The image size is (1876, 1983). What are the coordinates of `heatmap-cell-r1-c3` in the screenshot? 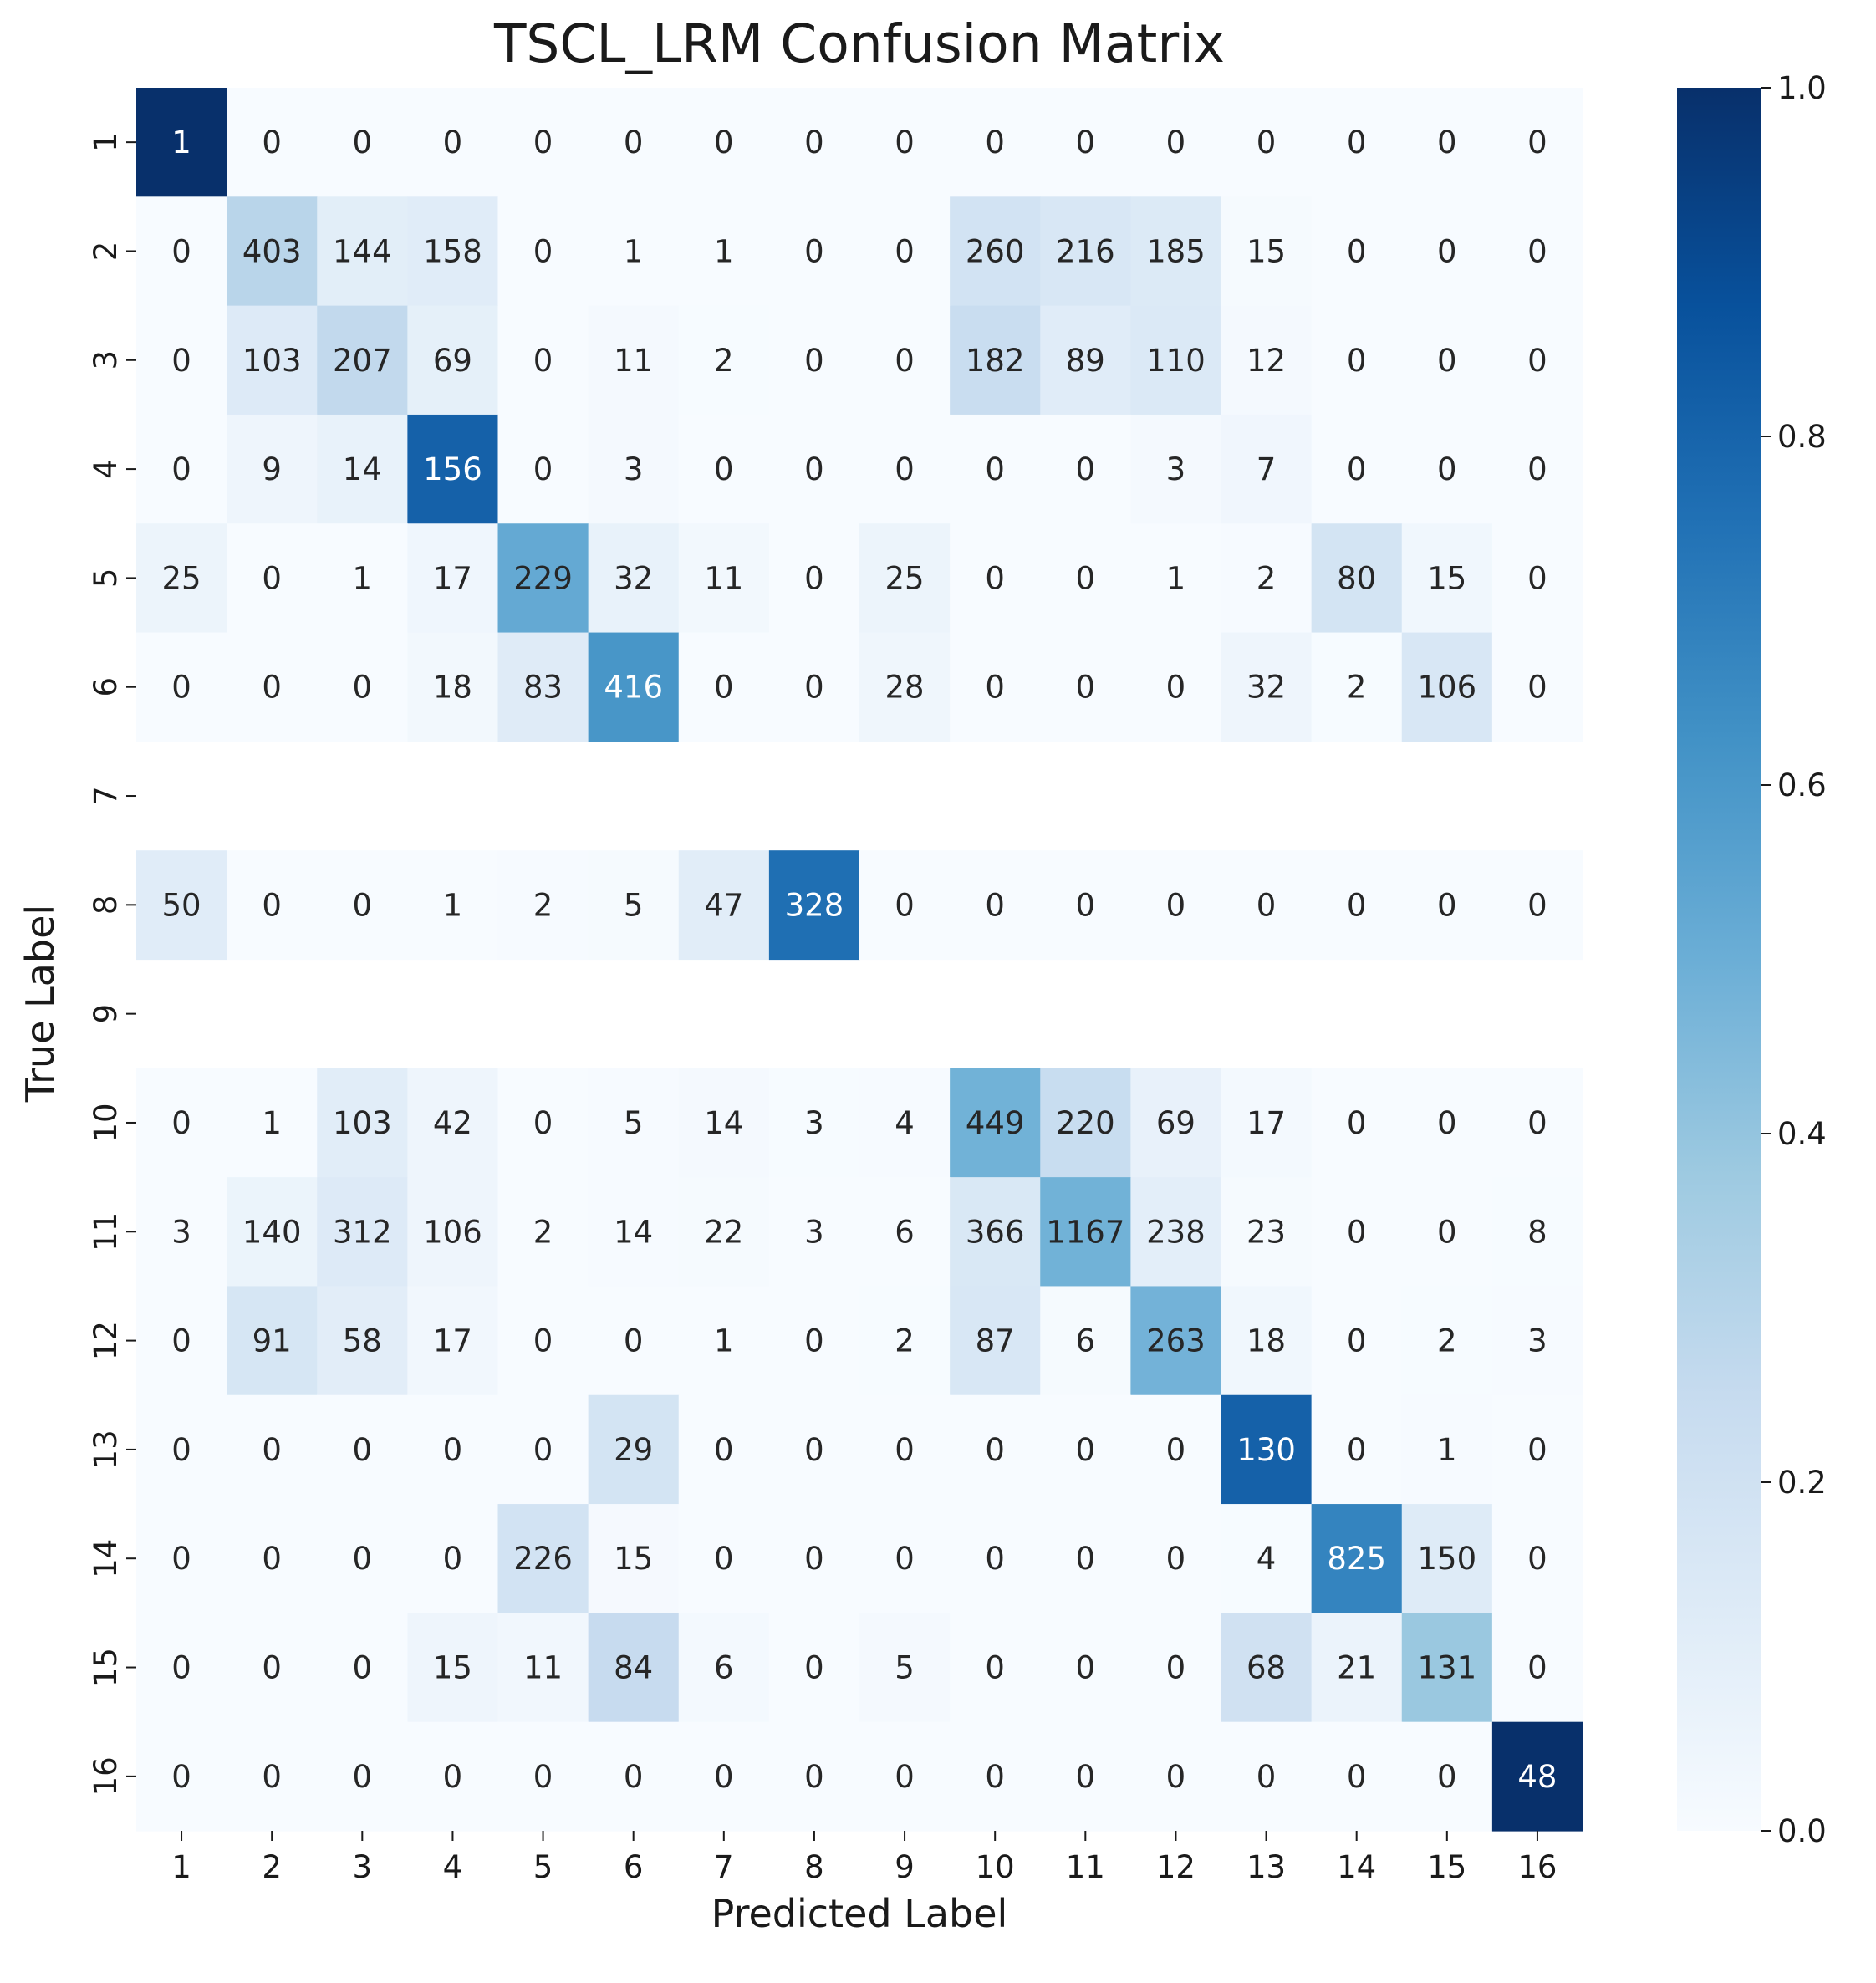 It's located at (362, 142).